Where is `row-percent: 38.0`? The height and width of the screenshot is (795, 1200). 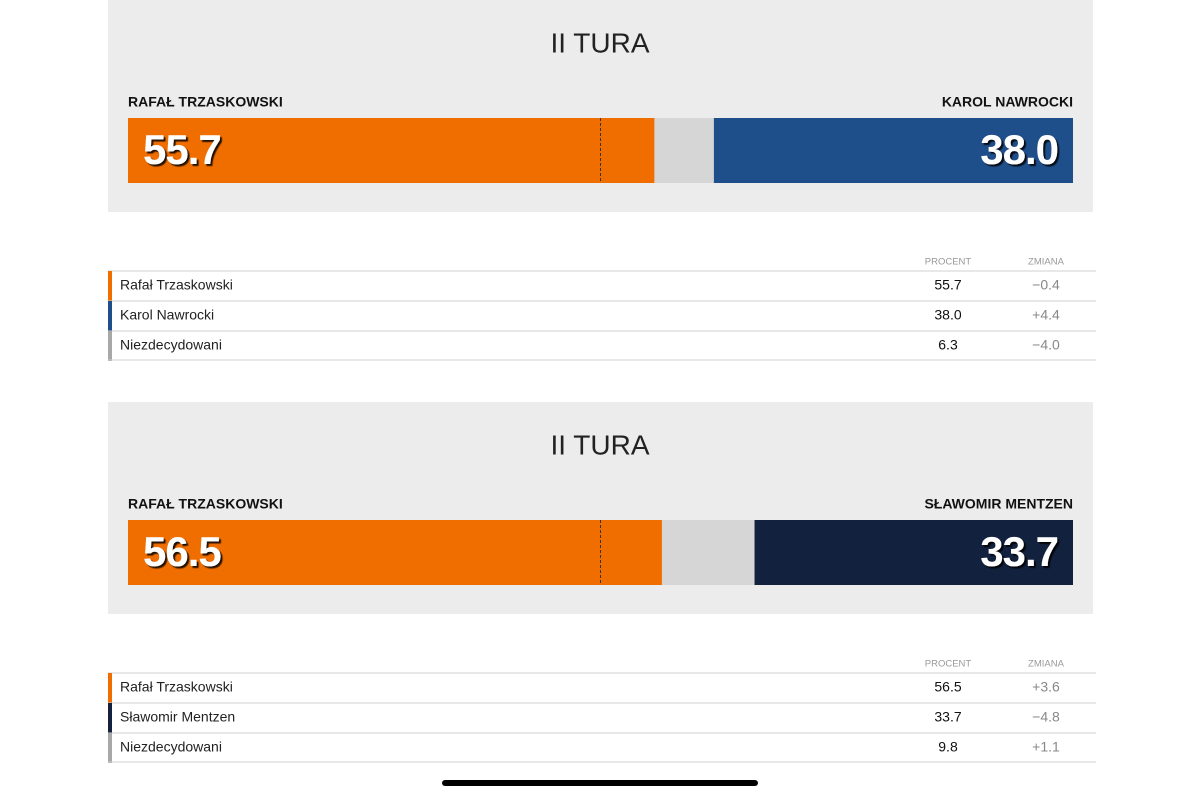
row-percent: 38.0 is located at coordinates (947, 315).